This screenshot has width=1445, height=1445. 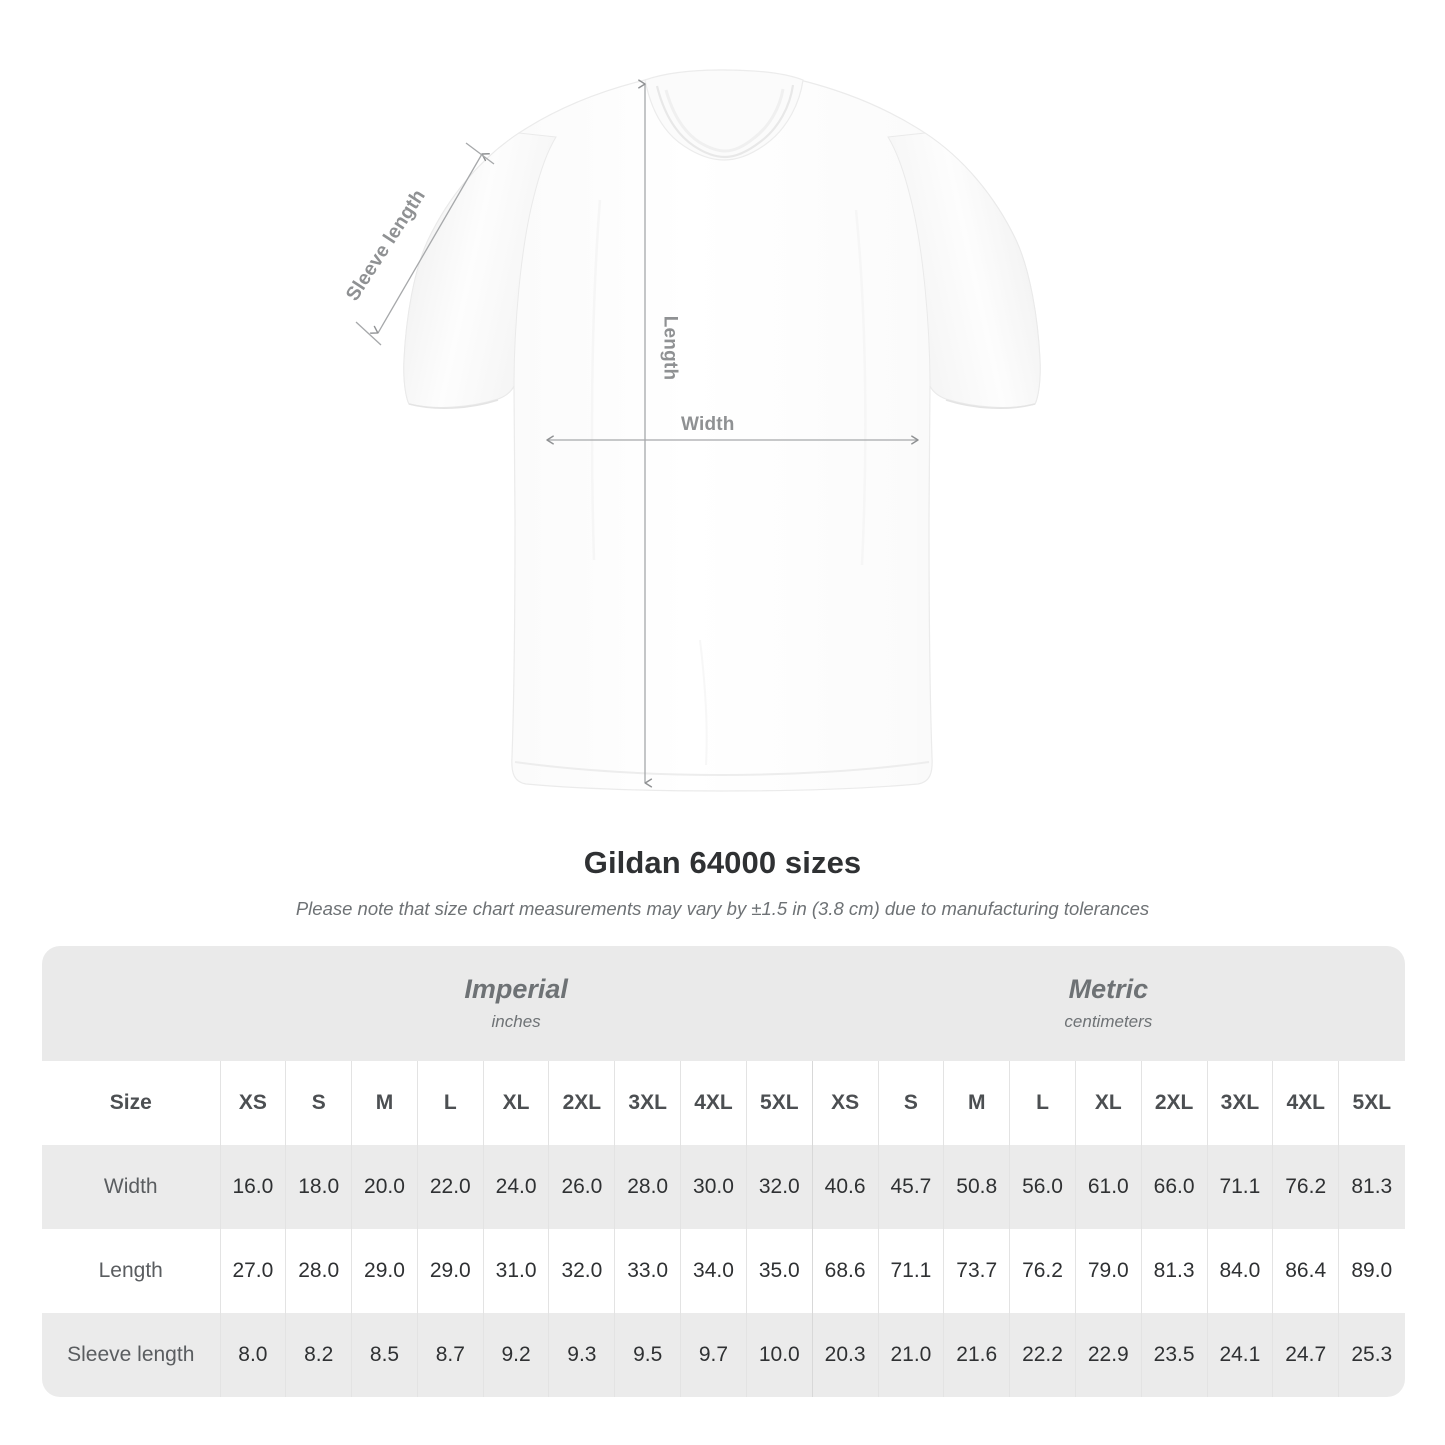 What do you see at coordinates (1173, 1355) in the screenshot?
I see `measurement-cell: 23.5` at bounding box center [1173, 1355].